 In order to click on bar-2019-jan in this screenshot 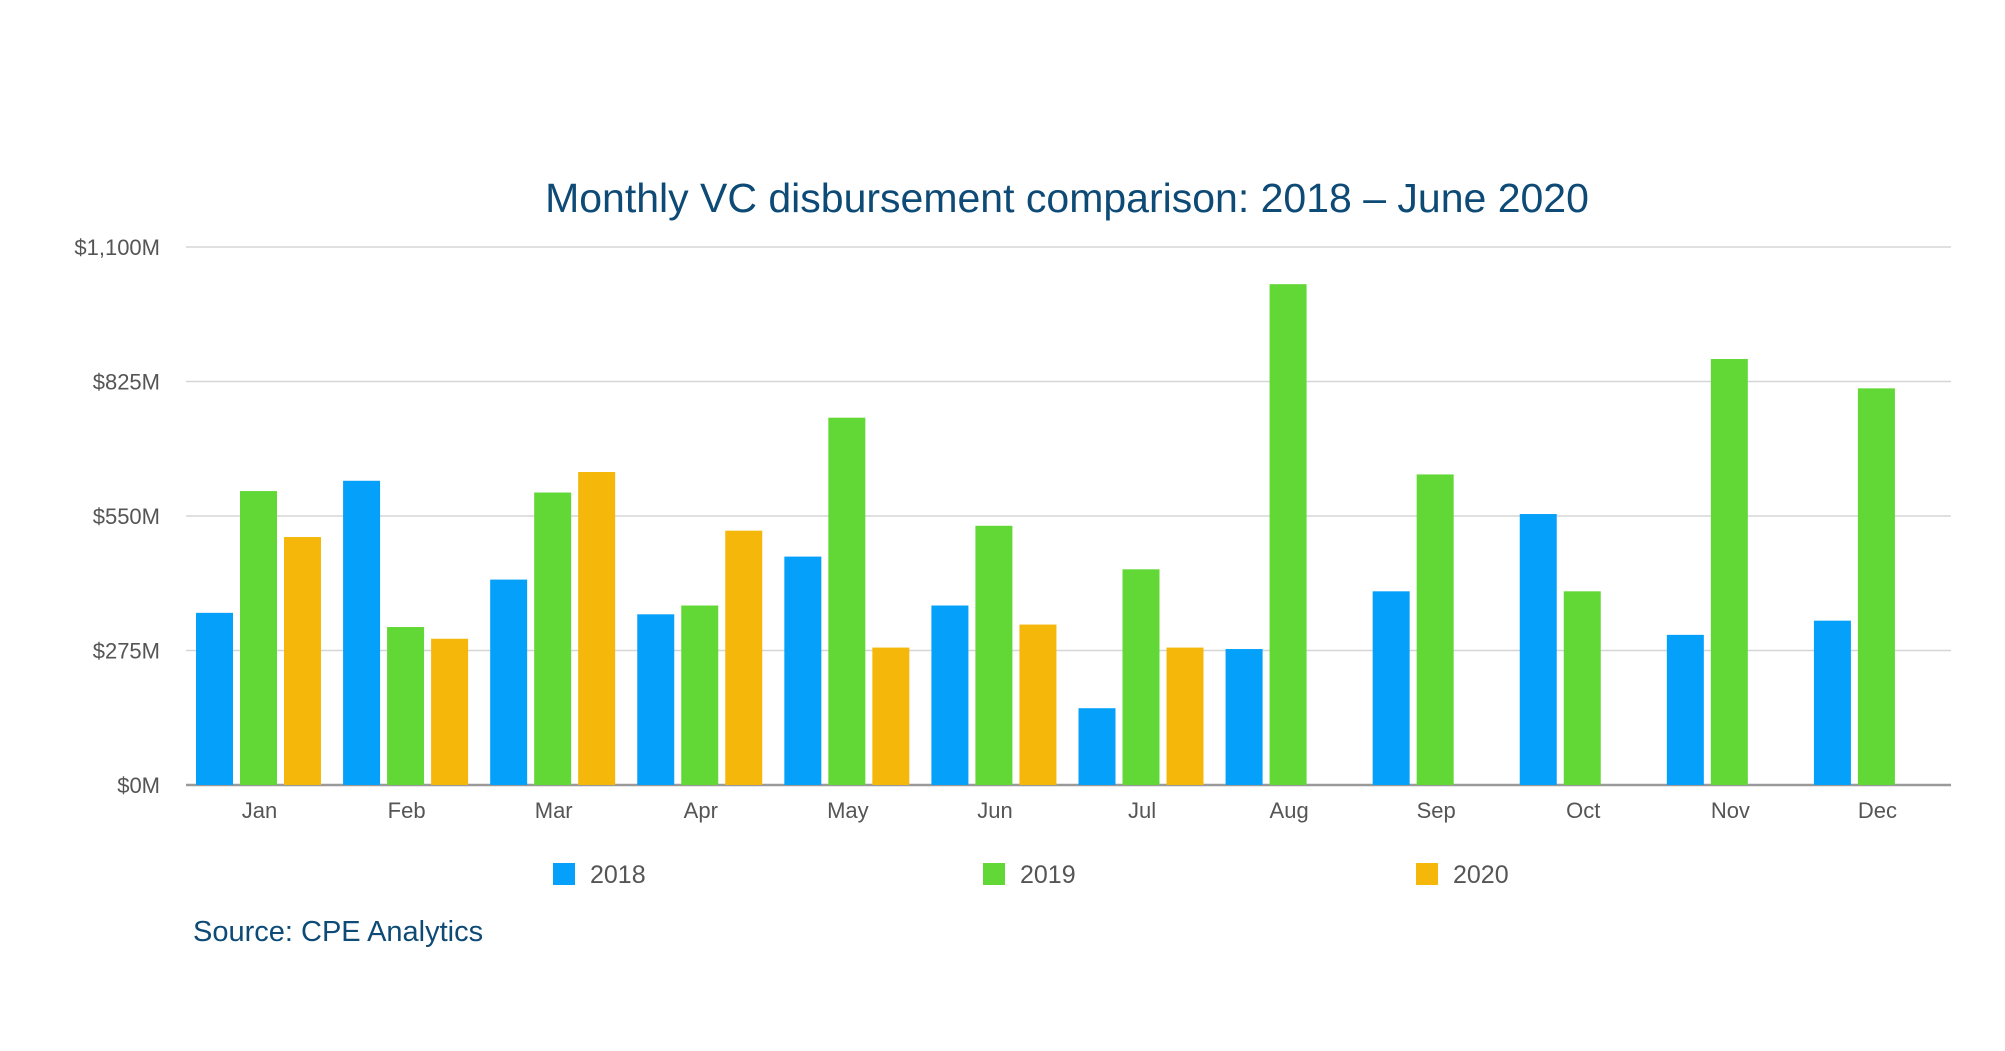, I will do `click(258, 638)`.